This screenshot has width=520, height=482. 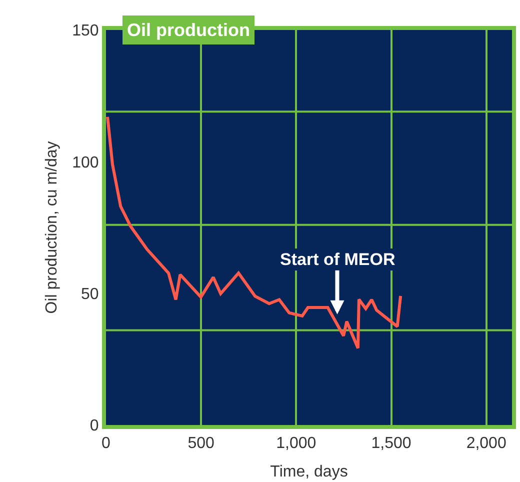 What do you see at coordinates (85, 31) in the screenshot?
I see `y-tick-label: 150` at bounding box center [85, 31].